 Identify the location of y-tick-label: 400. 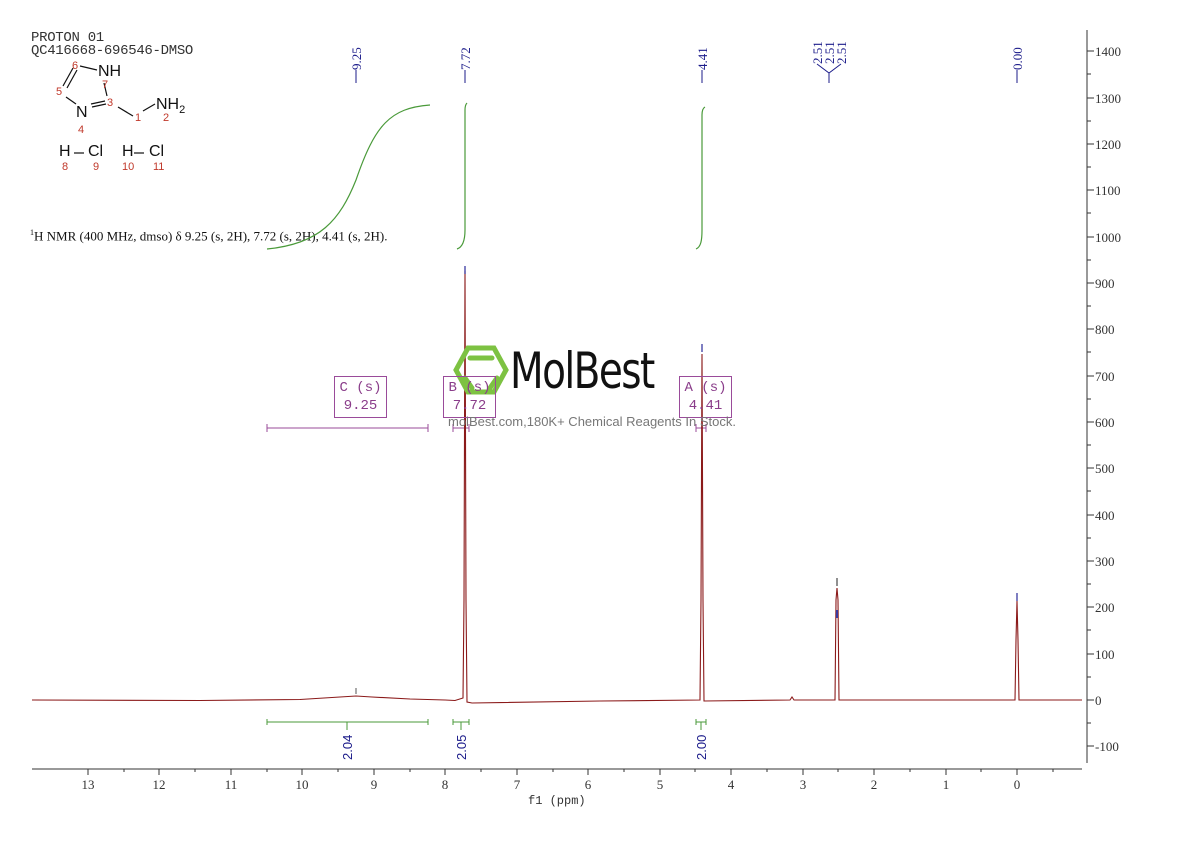
(1105, 515).